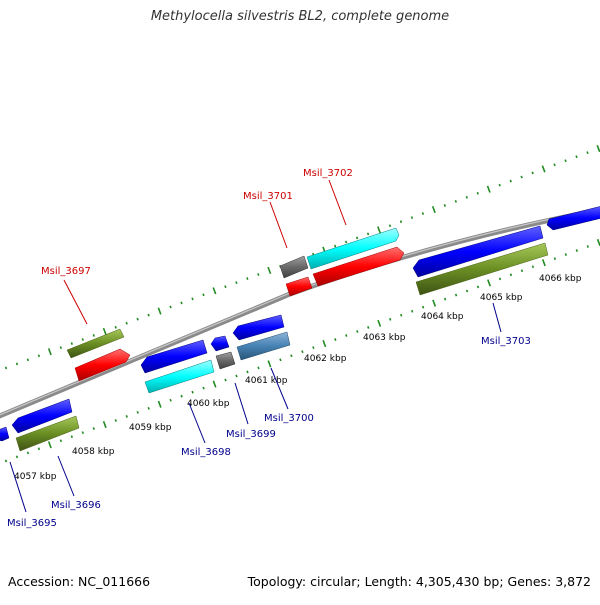 The height and width of the screenshot is (605, 600). I want to click on gene-label-msil-3695: Msil_3695, so click(32, 523).